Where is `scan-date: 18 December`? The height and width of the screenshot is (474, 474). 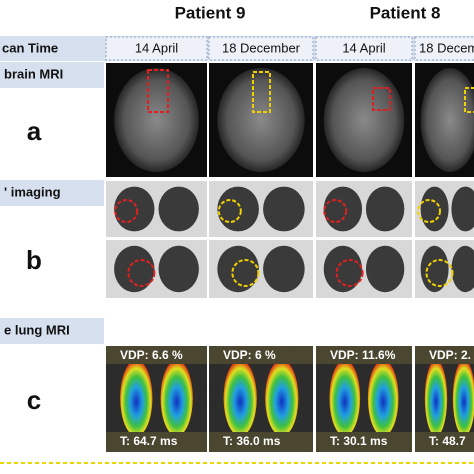 scan-date: 18 December is located at coordinates (261, 47).